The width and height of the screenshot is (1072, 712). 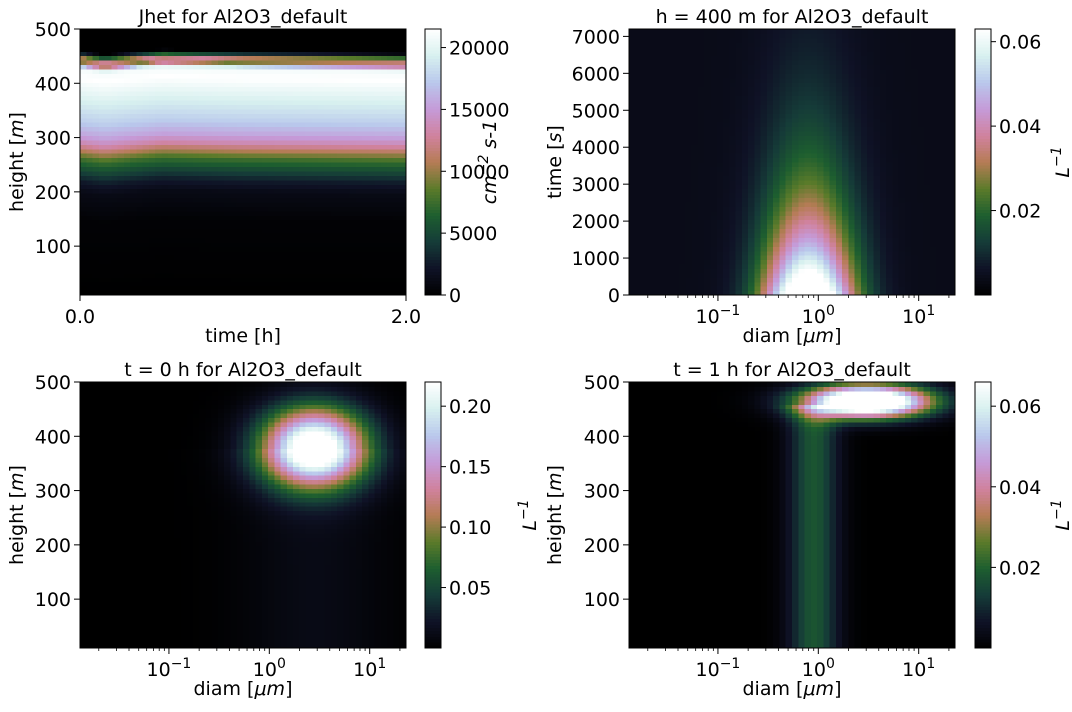 What do you see at coordinates (243, 162) in the screenshot?
I see `heatmap-cells` at bounding box center [243, 162].